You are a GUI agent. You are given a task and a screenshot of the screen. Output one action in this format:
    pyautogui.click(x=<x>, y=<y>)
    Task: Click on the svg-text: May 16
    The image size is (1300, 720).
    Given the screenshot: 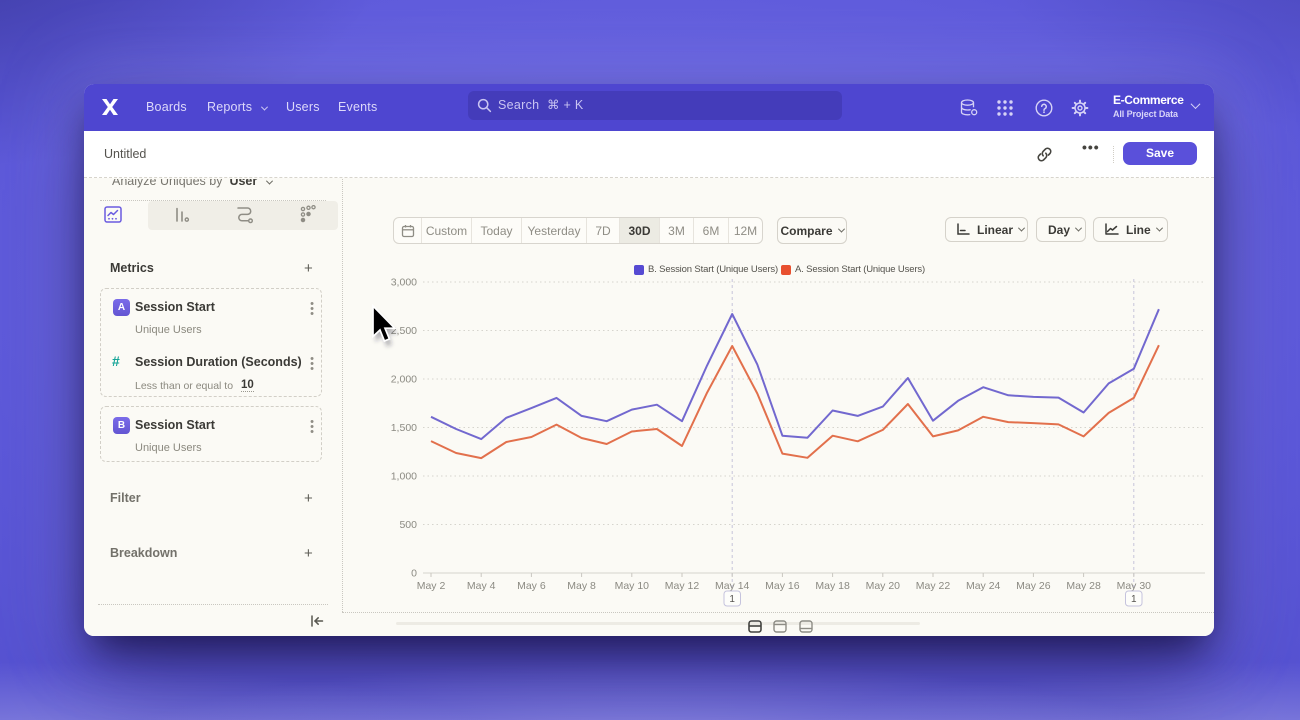 What is the action you would take?
    pyautogui.click(x=782, y=586)
    